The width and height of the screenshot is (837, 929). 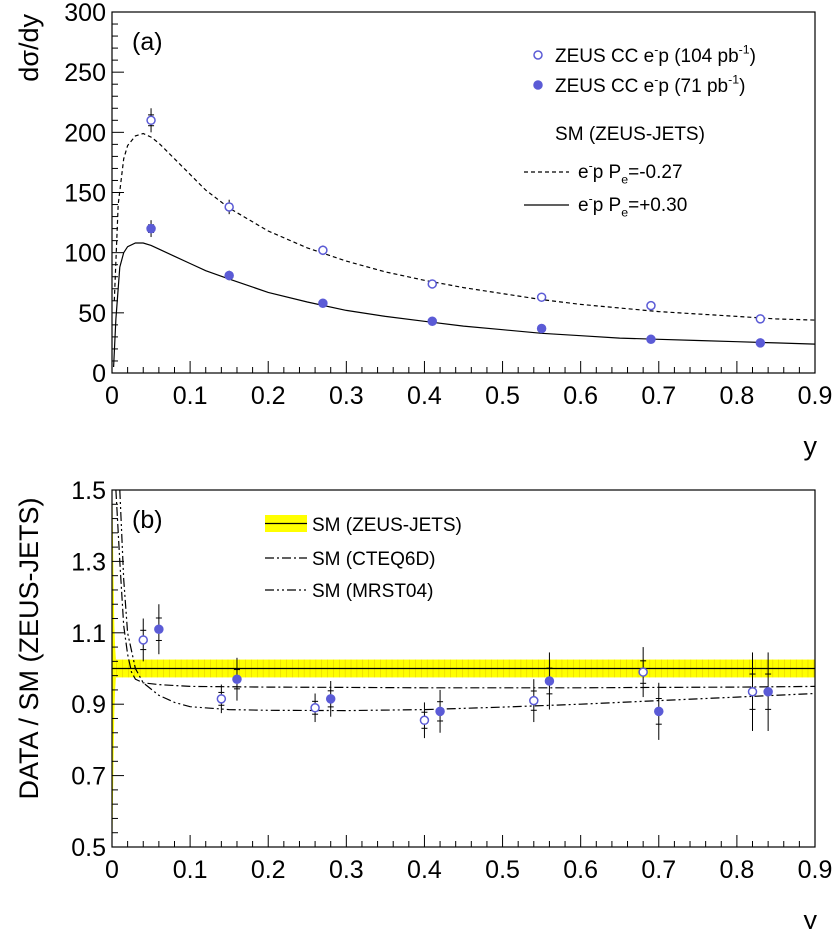 I want to click on legend-label: ZEUS CC e-p (71 pb-1), so click(x=650, y=84).